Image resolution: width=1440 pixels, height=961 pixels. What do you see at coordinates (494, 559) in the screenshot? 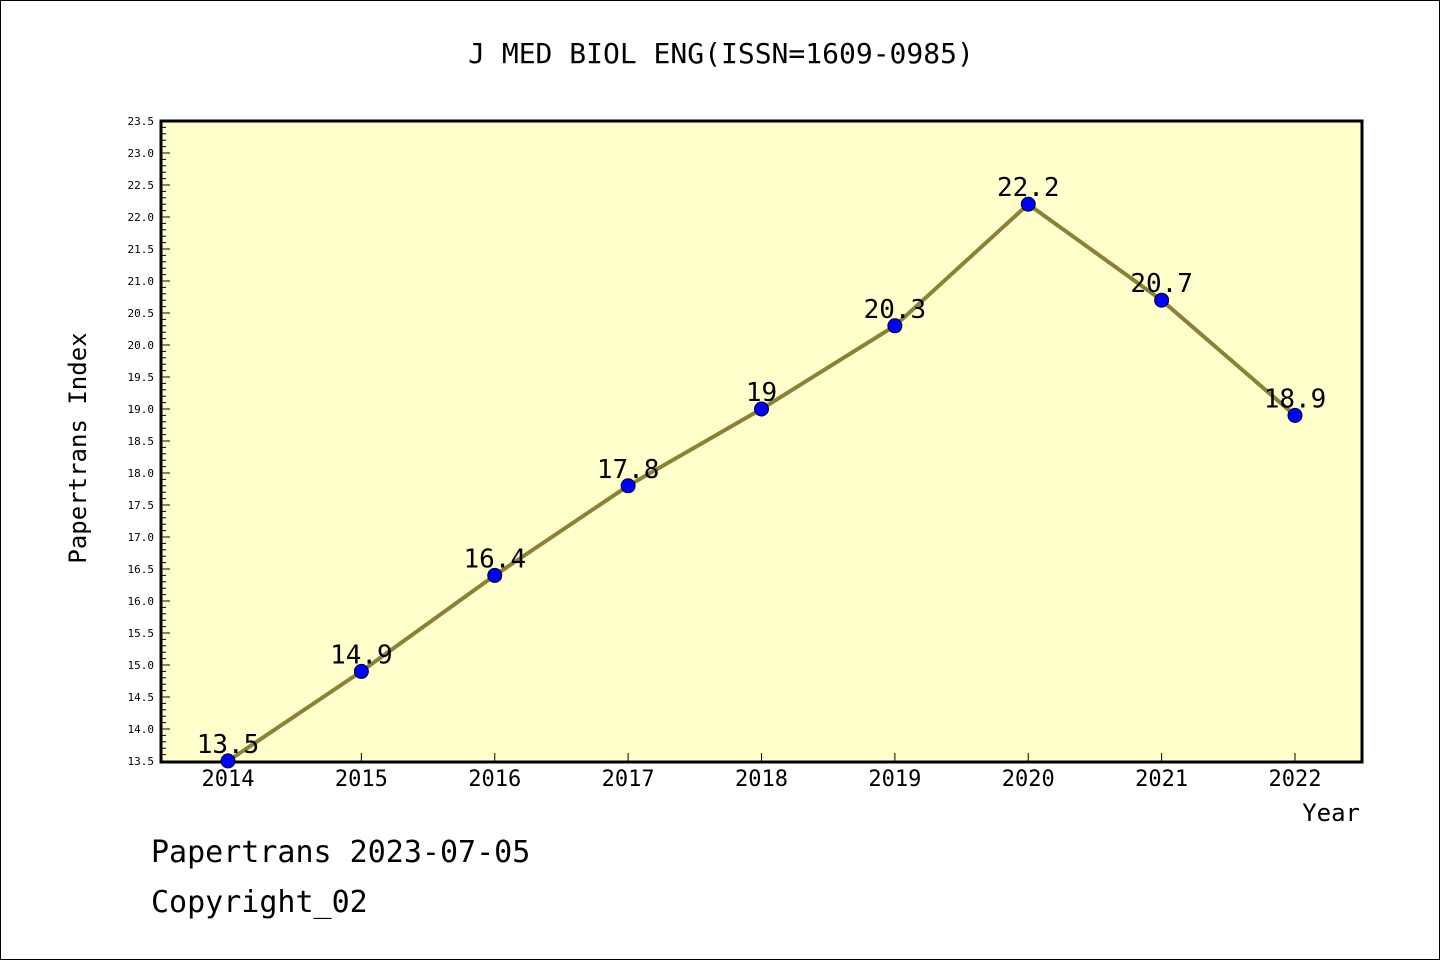
I see `data-label: 16.4` at bounding box center [494, 559].